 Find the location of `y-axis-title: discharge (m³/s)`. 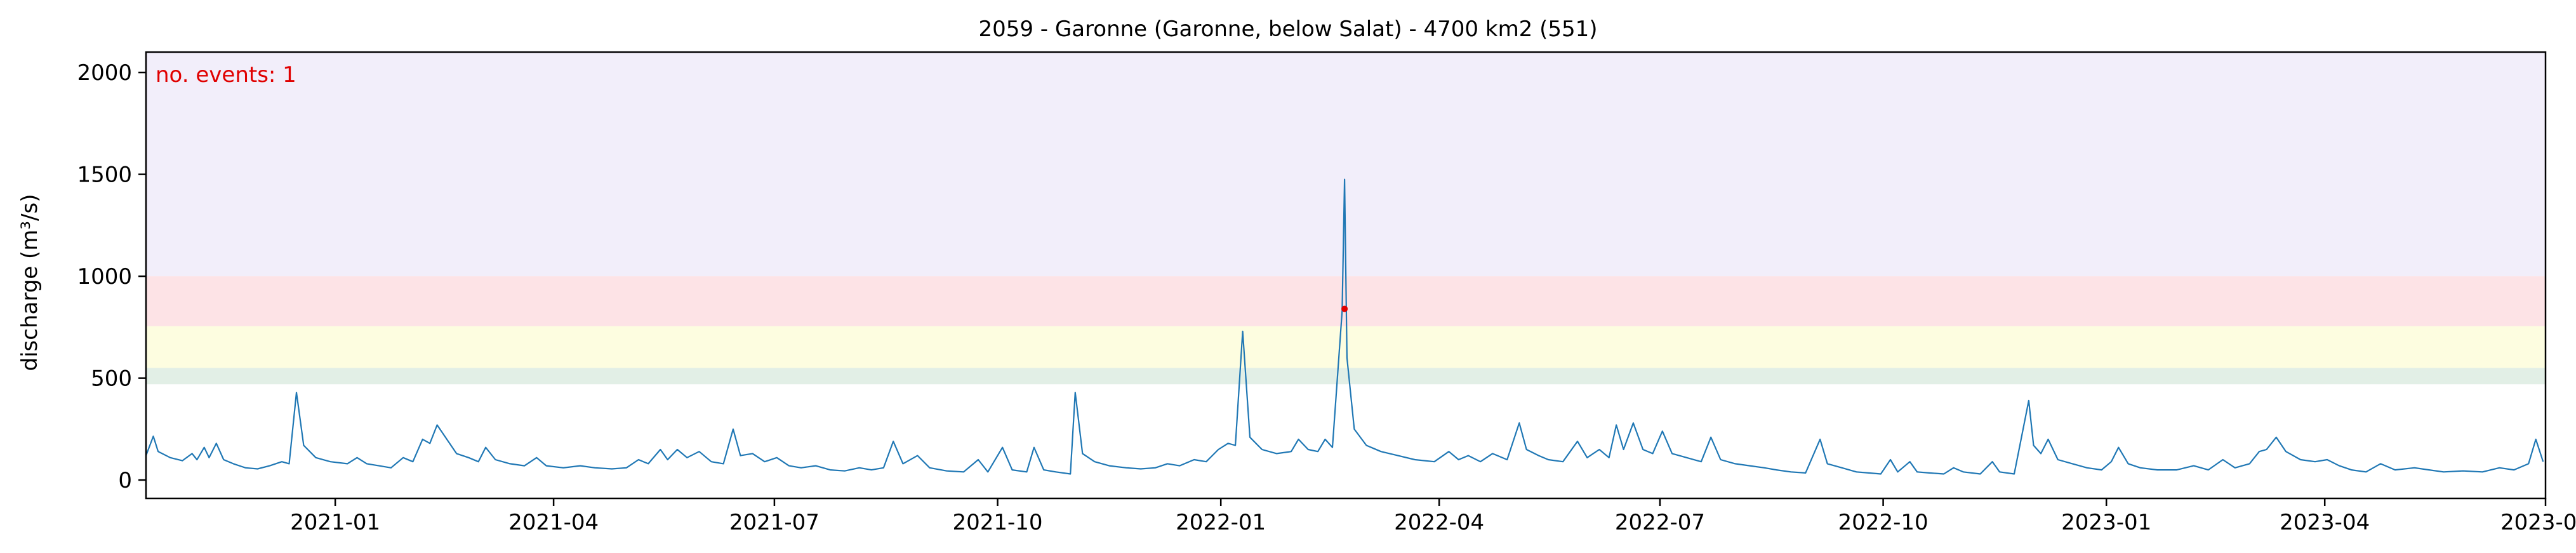

y-axis-title: discharge (m³/s) is located at coordinates (30, 282).